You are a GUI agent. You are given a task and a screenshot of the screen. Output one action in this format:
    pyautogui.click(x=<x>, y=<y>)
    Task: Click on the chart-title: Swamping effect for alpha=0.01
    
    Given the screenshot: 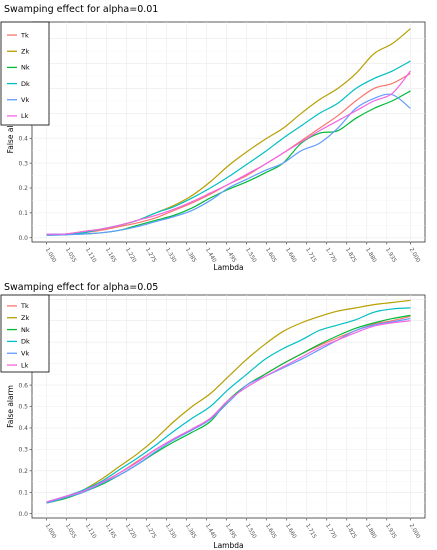 What is the action you would take?
    pyautogui.click(x=81, y=9)
    